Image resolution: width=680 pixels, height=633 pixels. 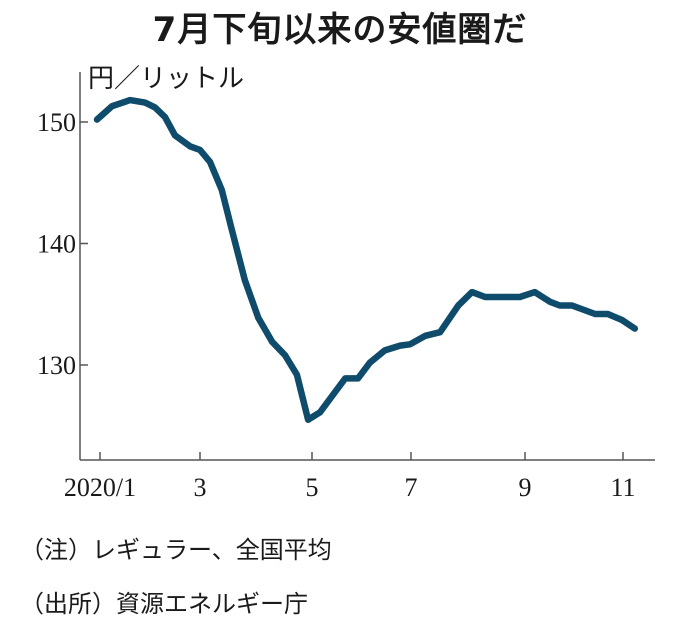 What do you see at coordinates (176, 550) in the screenshot?
I see `note-text: （注）レギュラー、全国平均` at bounding box center [176, 550].